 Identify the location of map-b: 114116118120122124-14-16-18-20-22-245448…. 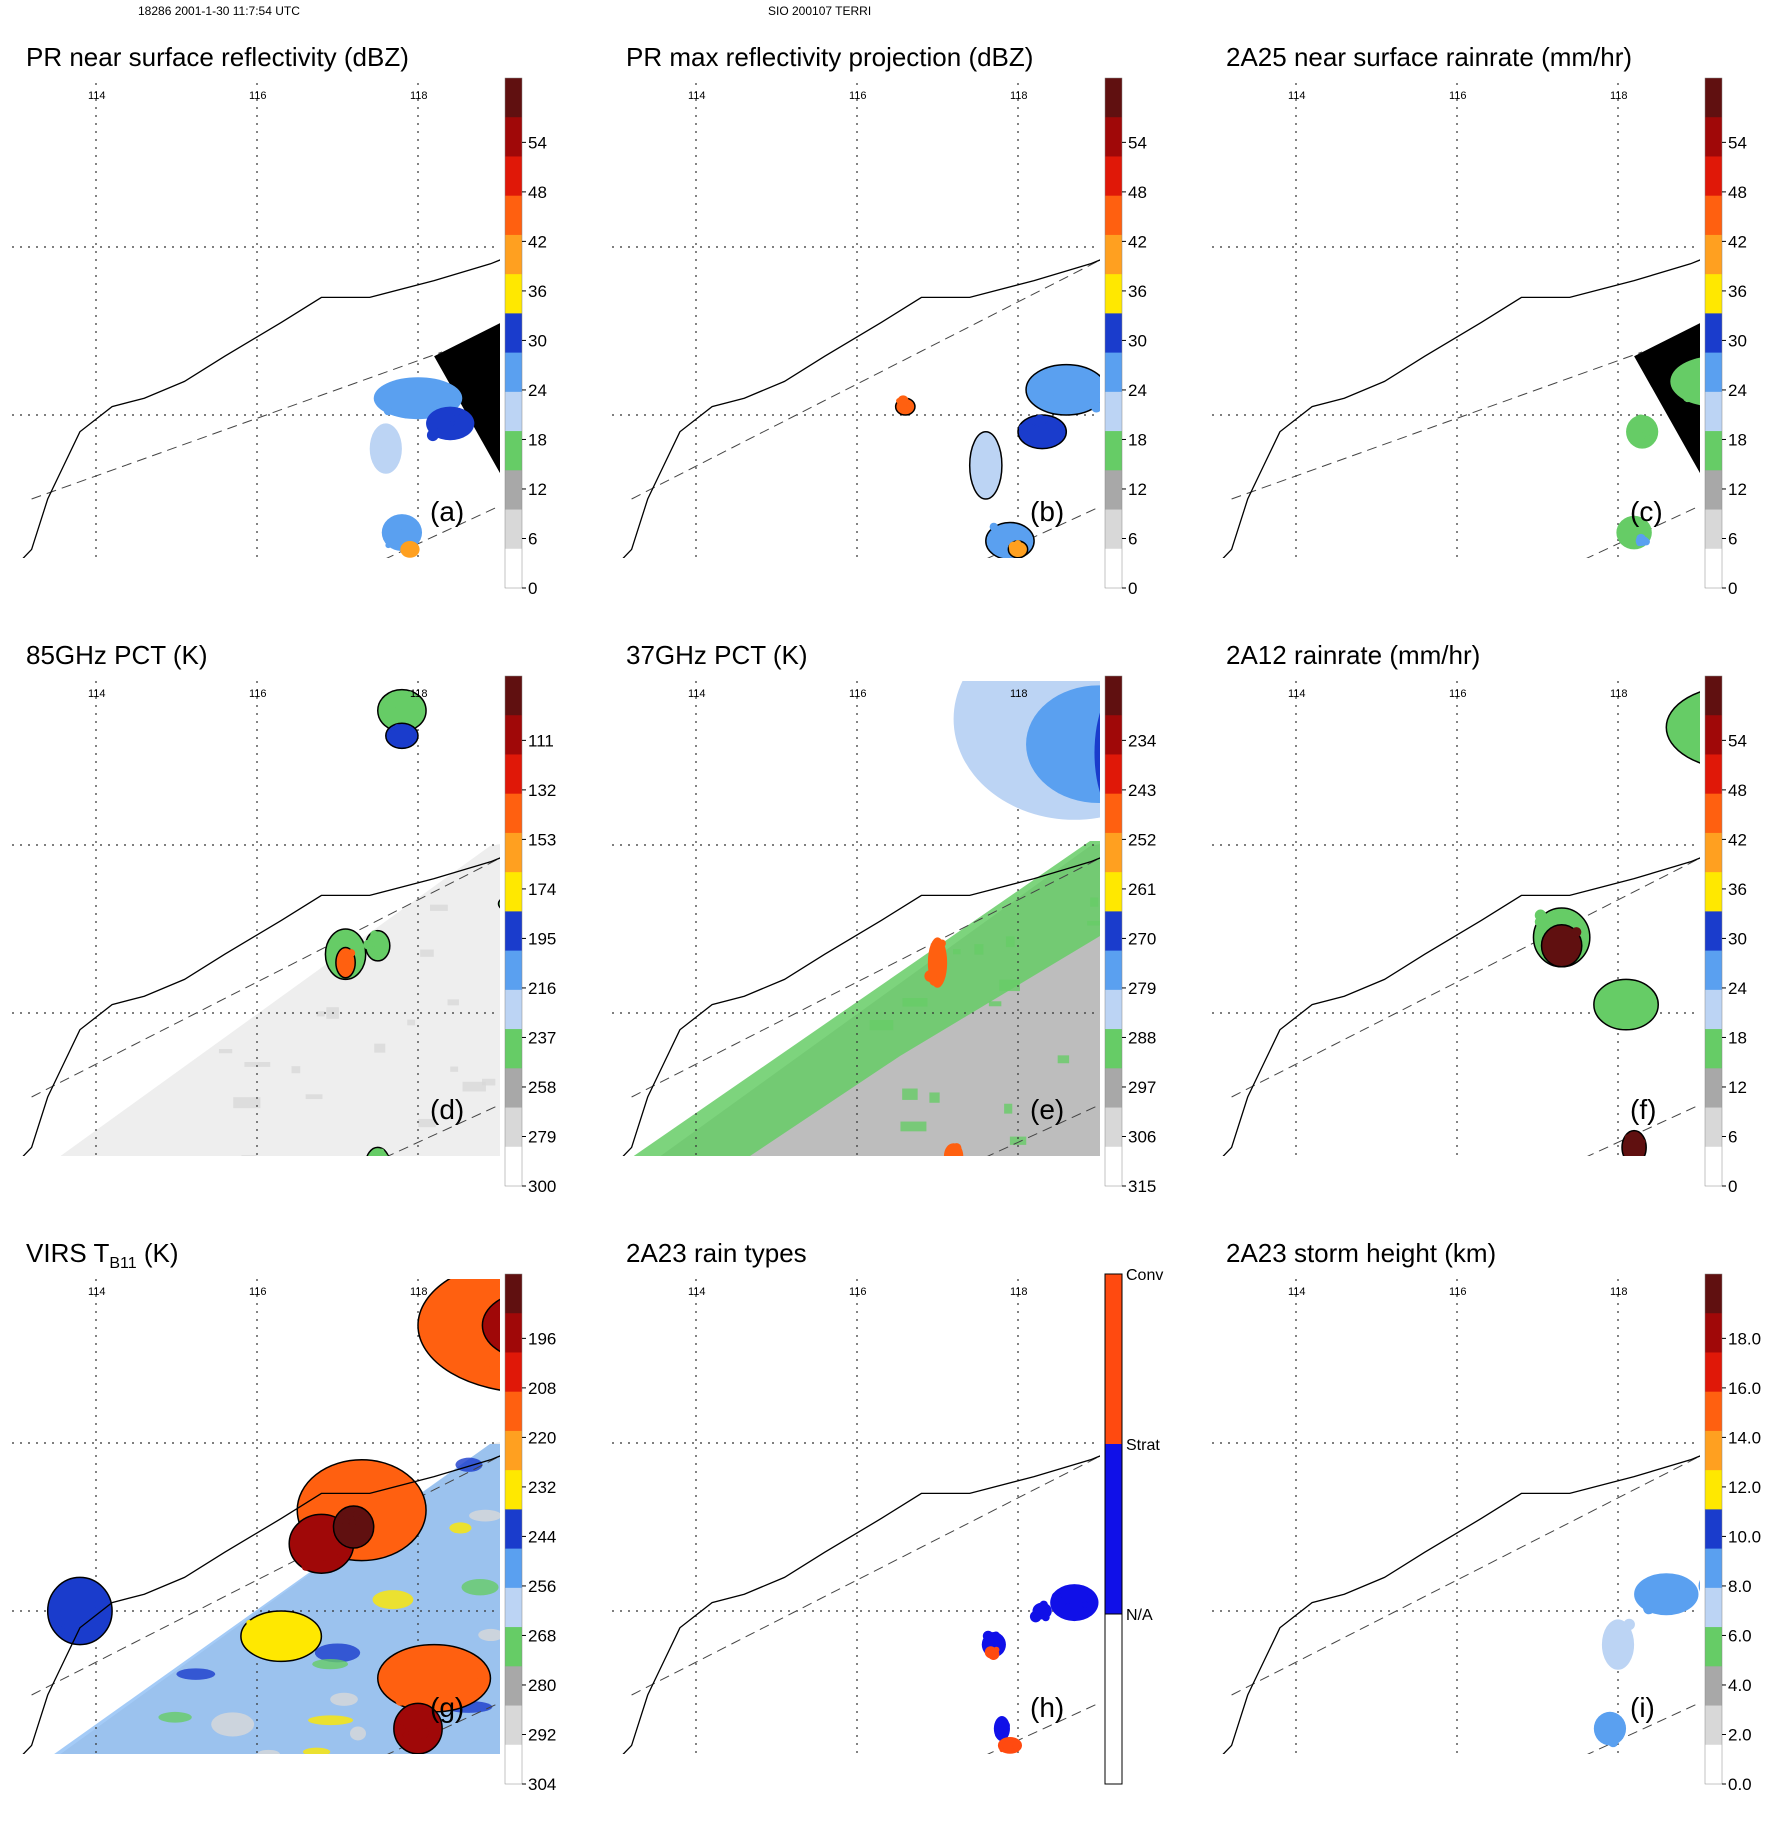
(890, 335).